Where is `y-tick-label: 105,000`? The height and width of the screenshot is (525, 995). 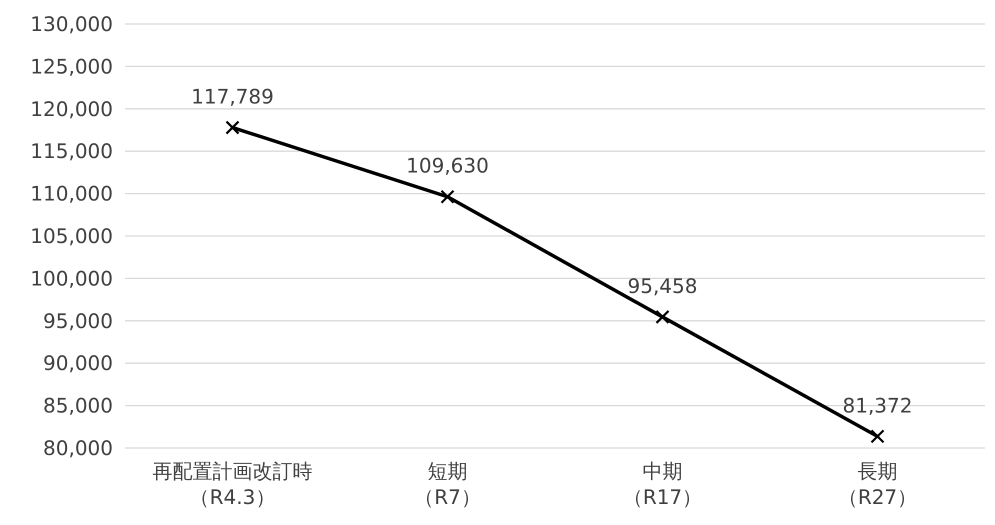 y-tick-label: 105,000 is located at coordinates (71, 236).